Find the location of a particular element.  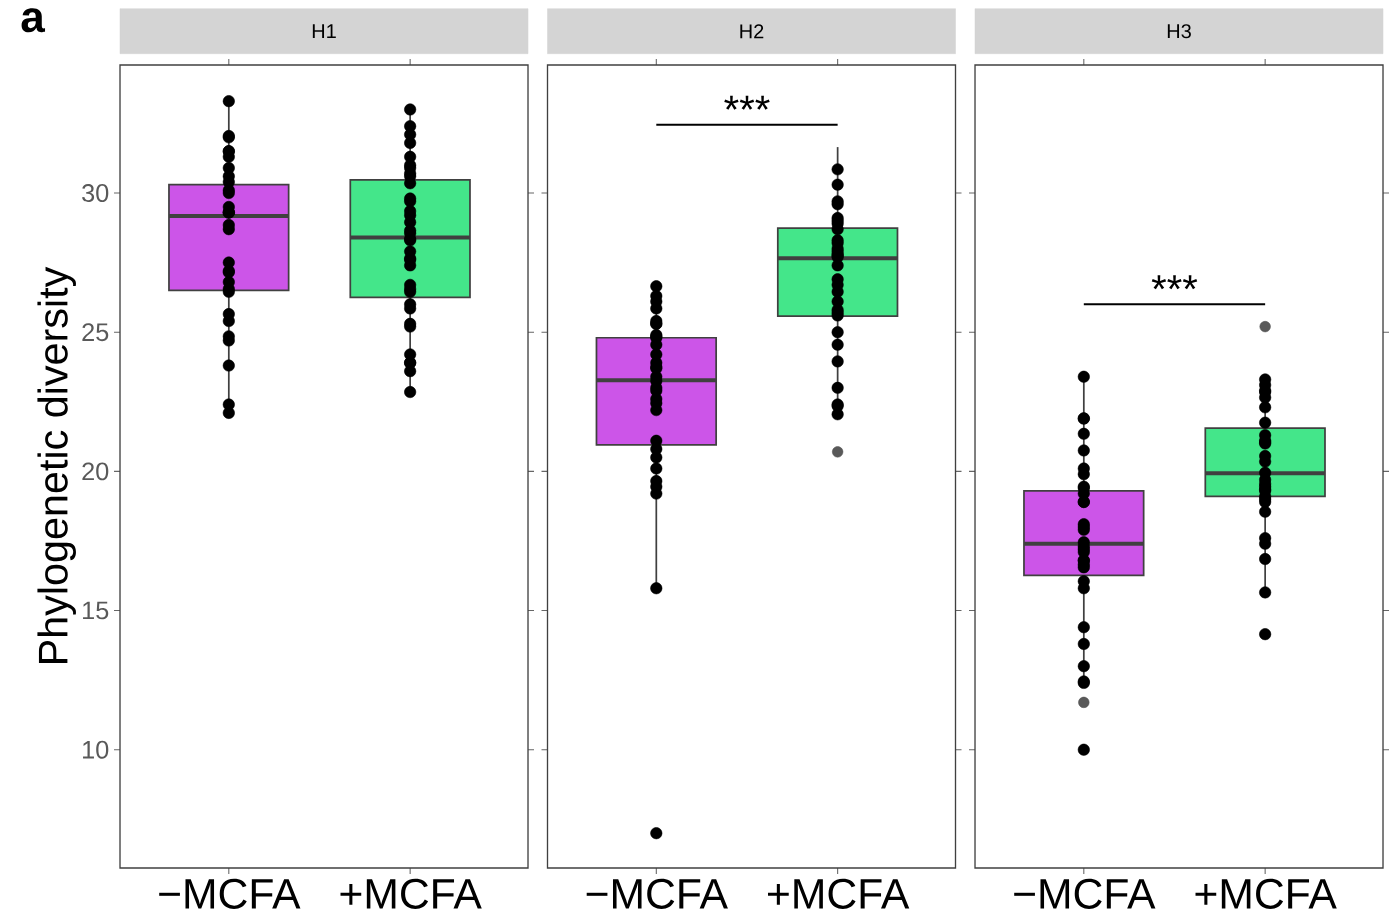

y-tick-label: 25 is located at coordinates (95, 332).